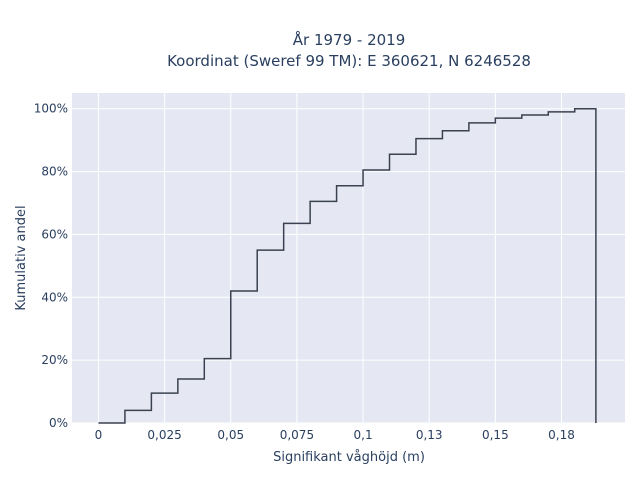 The width and height of the screenshot is (640, 480). Describe the element at coordinates (54, 172) in the screenshot. I see `y-tick-label: 80%` at that location.